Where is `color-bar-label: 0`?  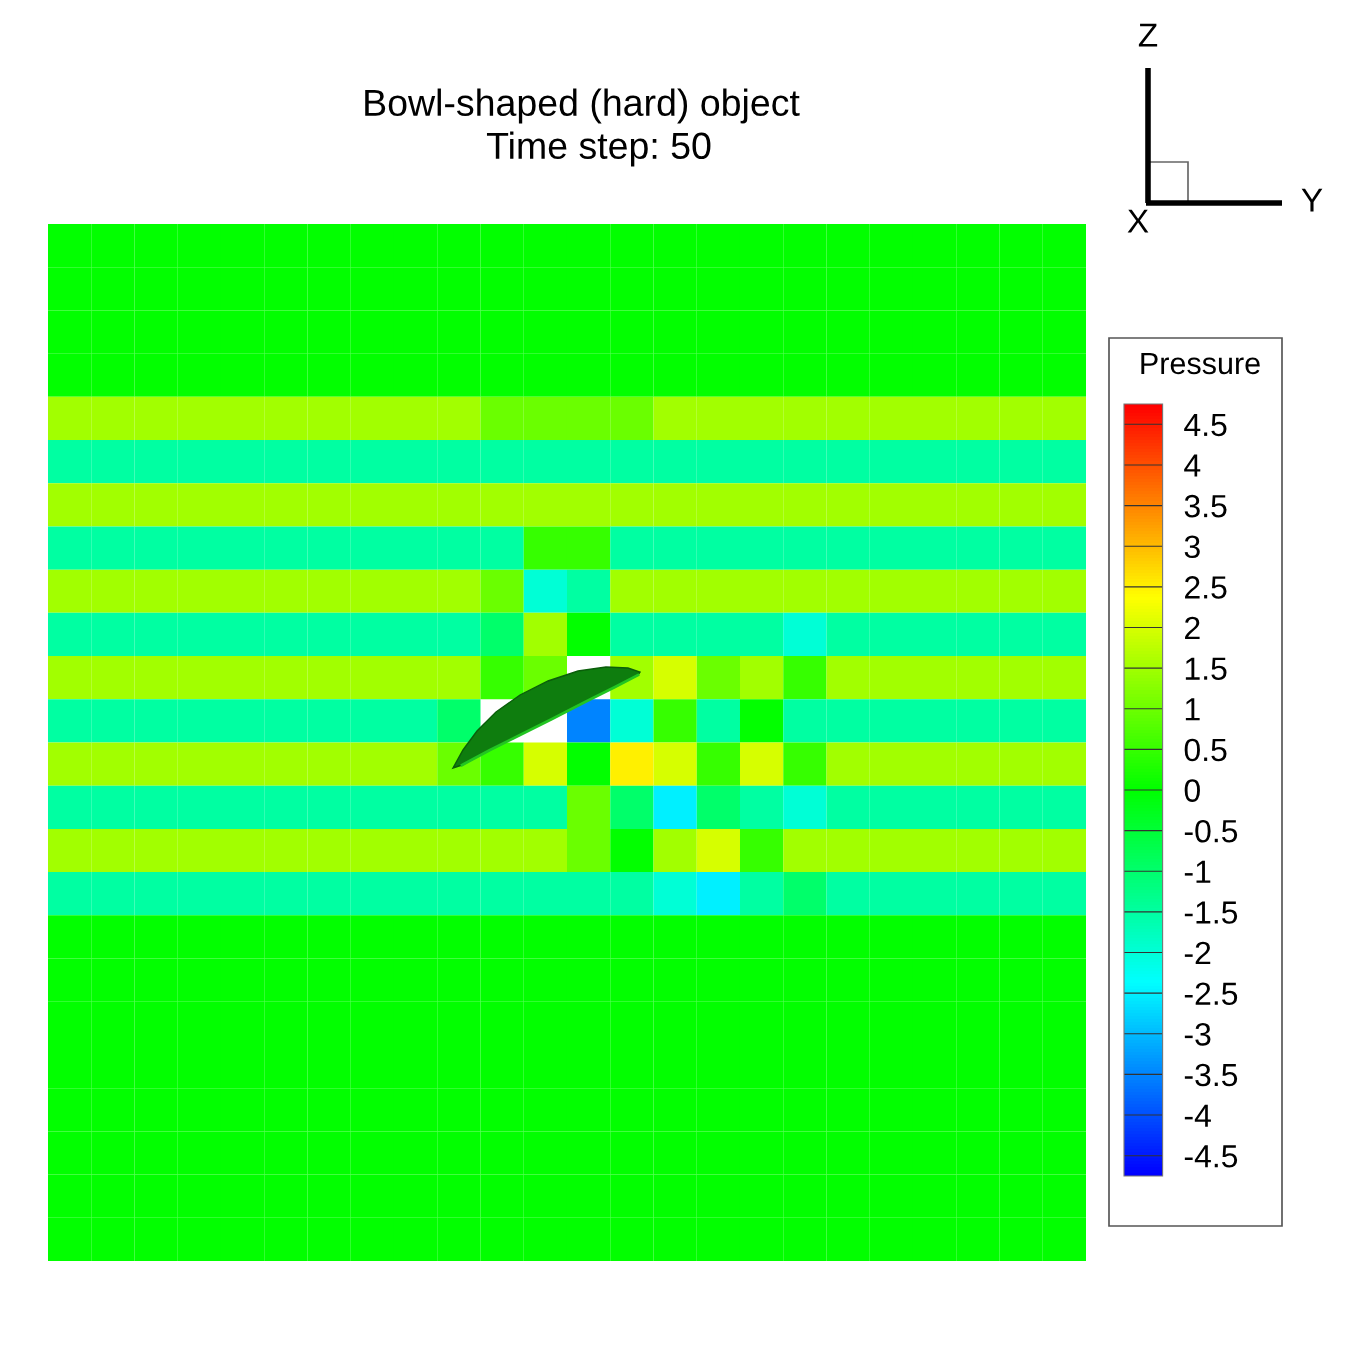
color-bar-label: 0 is located at coordinates (1192, 790).